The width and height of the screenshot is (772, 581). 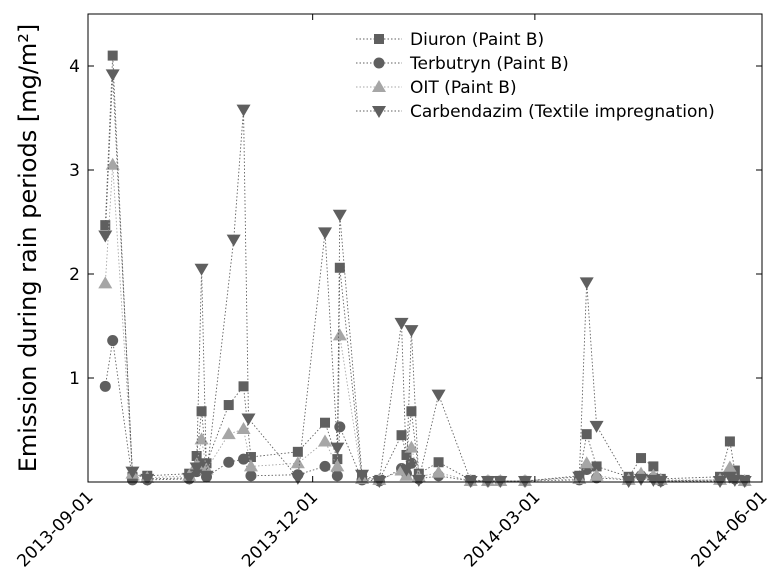 I want to click on y-tick-label: 4, so click(x=74, y=67).